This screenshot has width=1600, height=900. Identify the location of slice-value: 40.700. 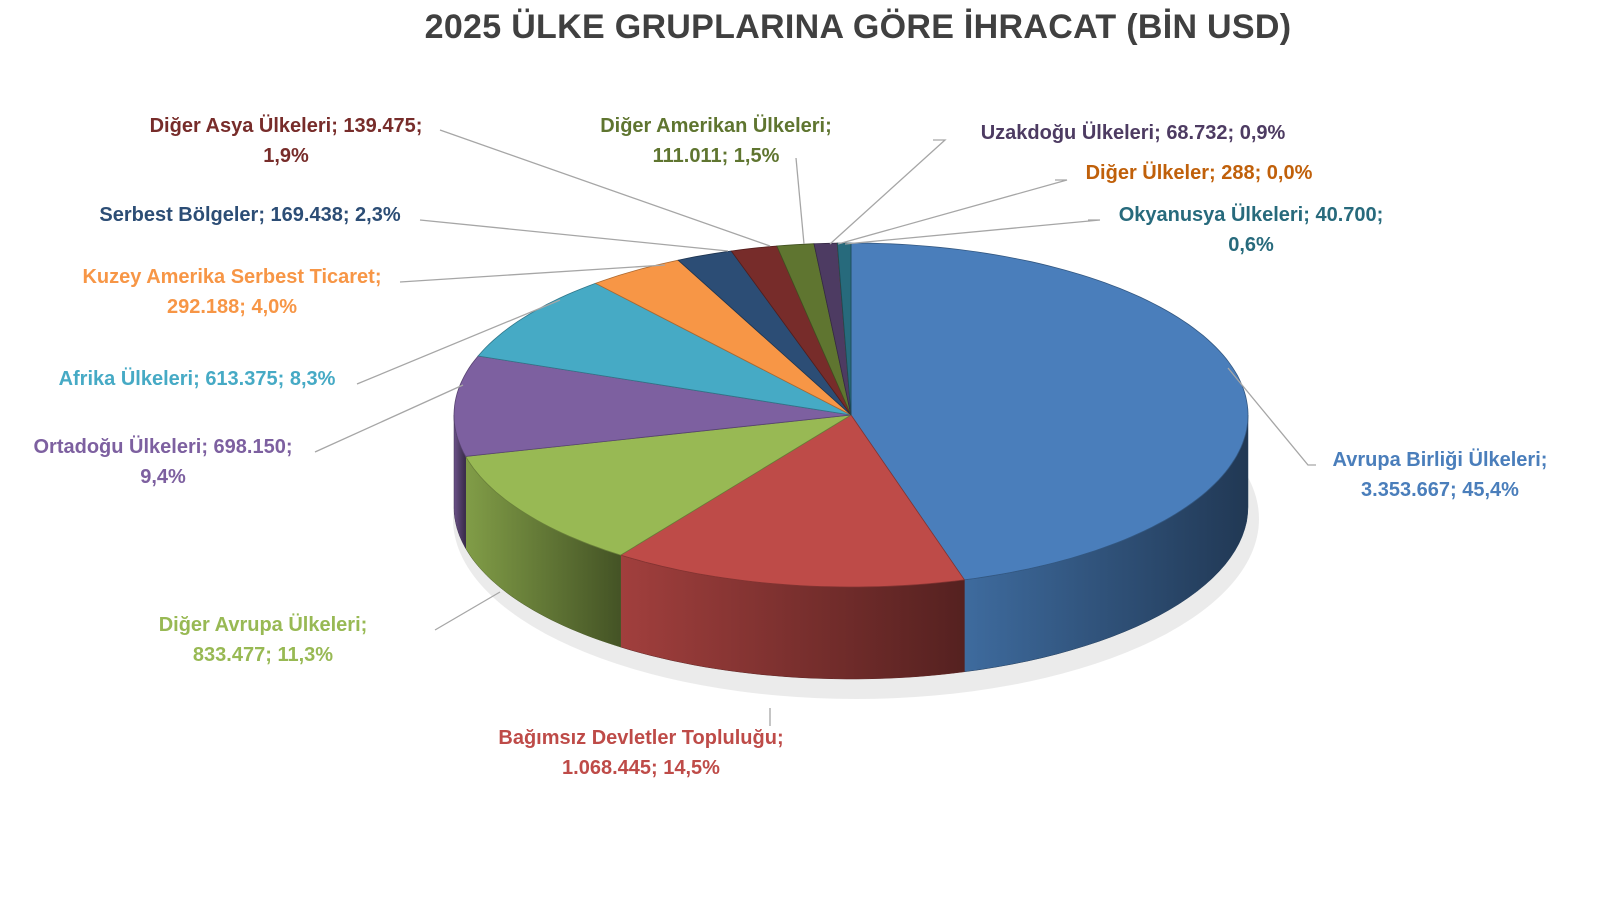
(1346, 215).